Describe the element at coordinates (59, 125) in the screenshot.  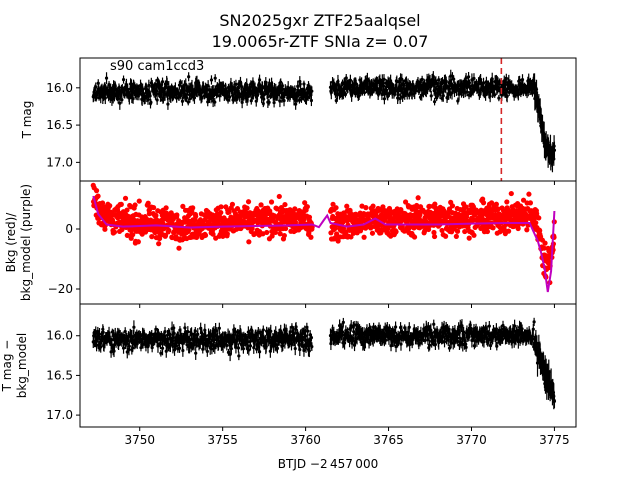
I see `y-tick-label: 16.5` at that location.